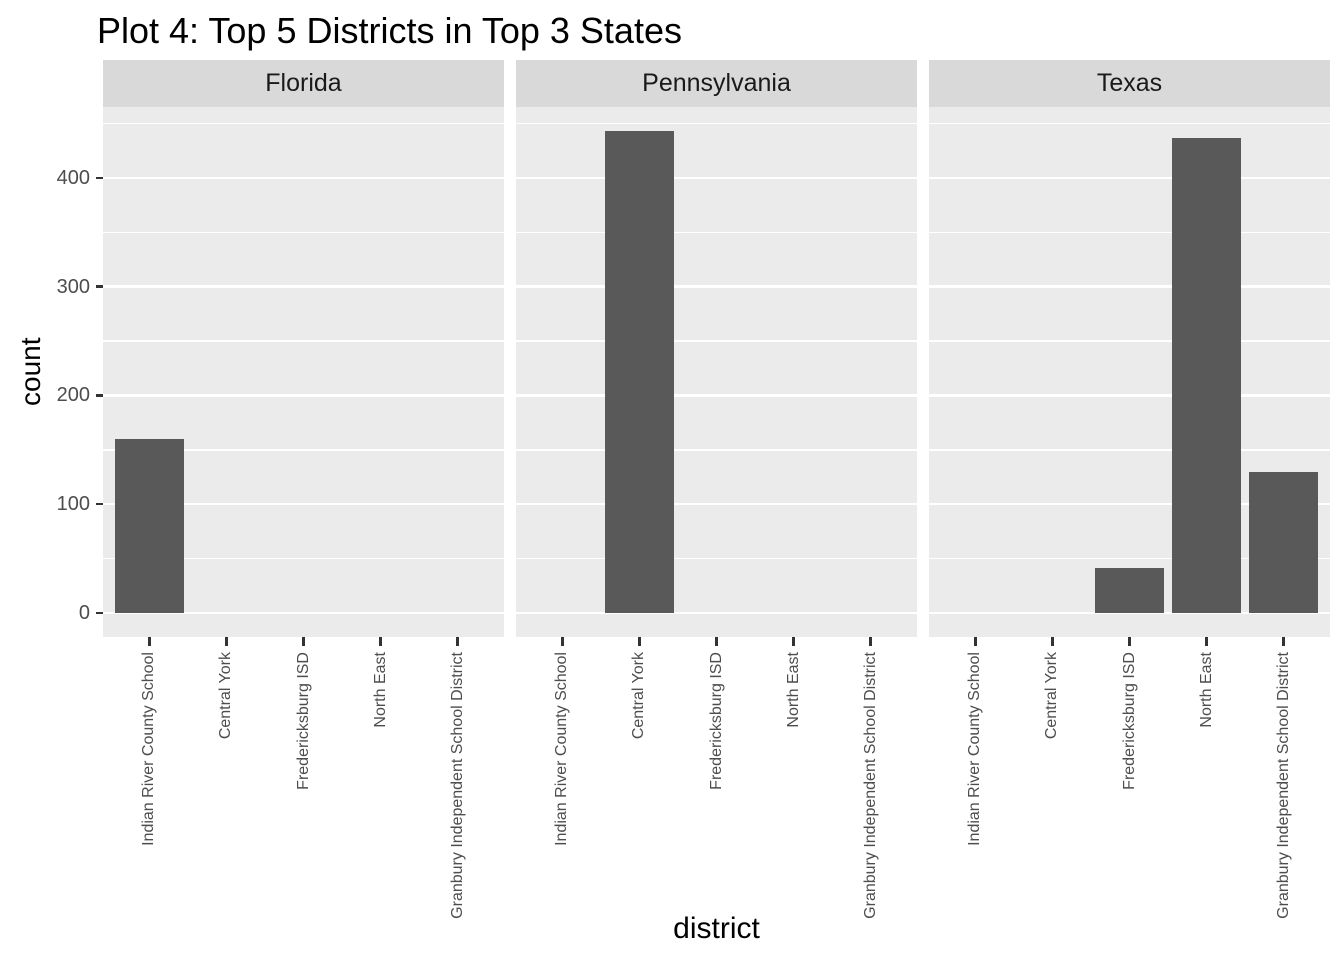  Describe the element at coordinates (639, 372) in the screenshot. I see `bar-central-york` at that location.